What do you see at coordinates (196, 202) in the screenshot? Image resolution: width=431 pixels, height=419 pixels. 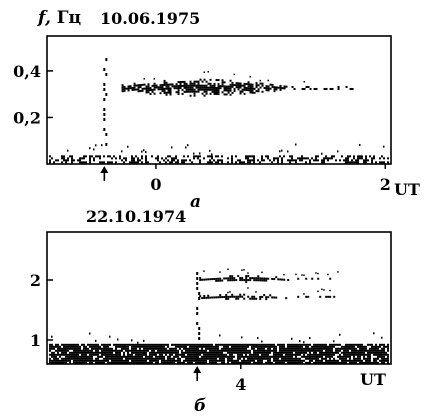 I see `panel-a-letter: а` at bounding box center [196, 202].